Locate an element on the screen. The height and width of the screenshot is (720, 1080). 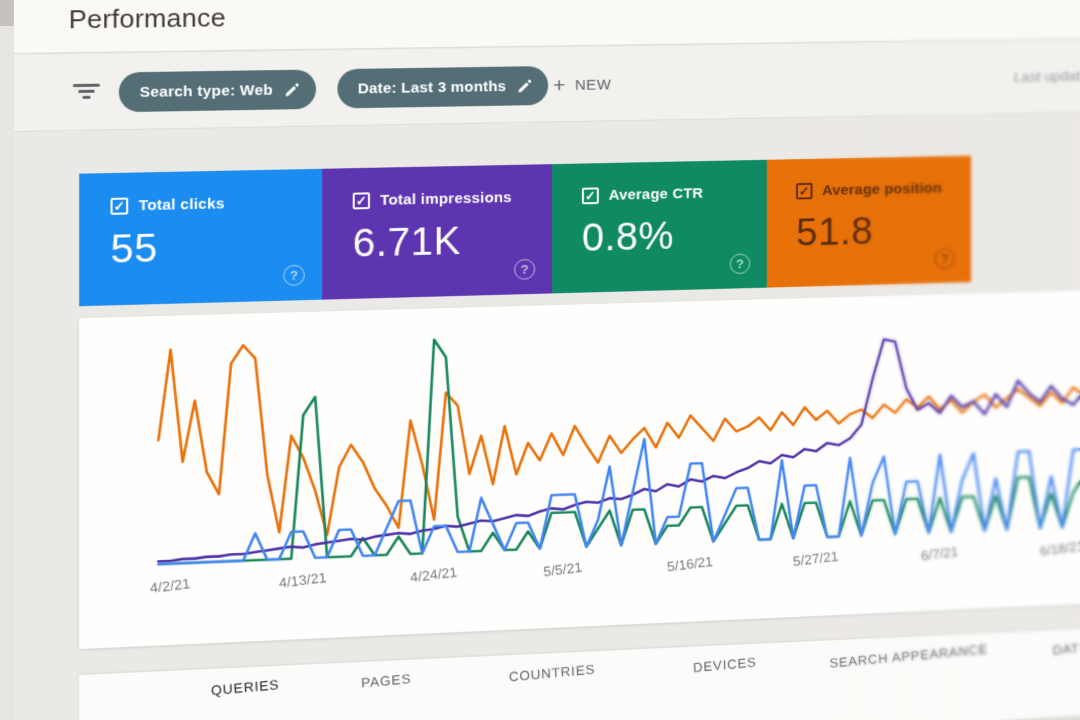
x-tick-label: 4/13/21 is located at coordinates (302, 580).